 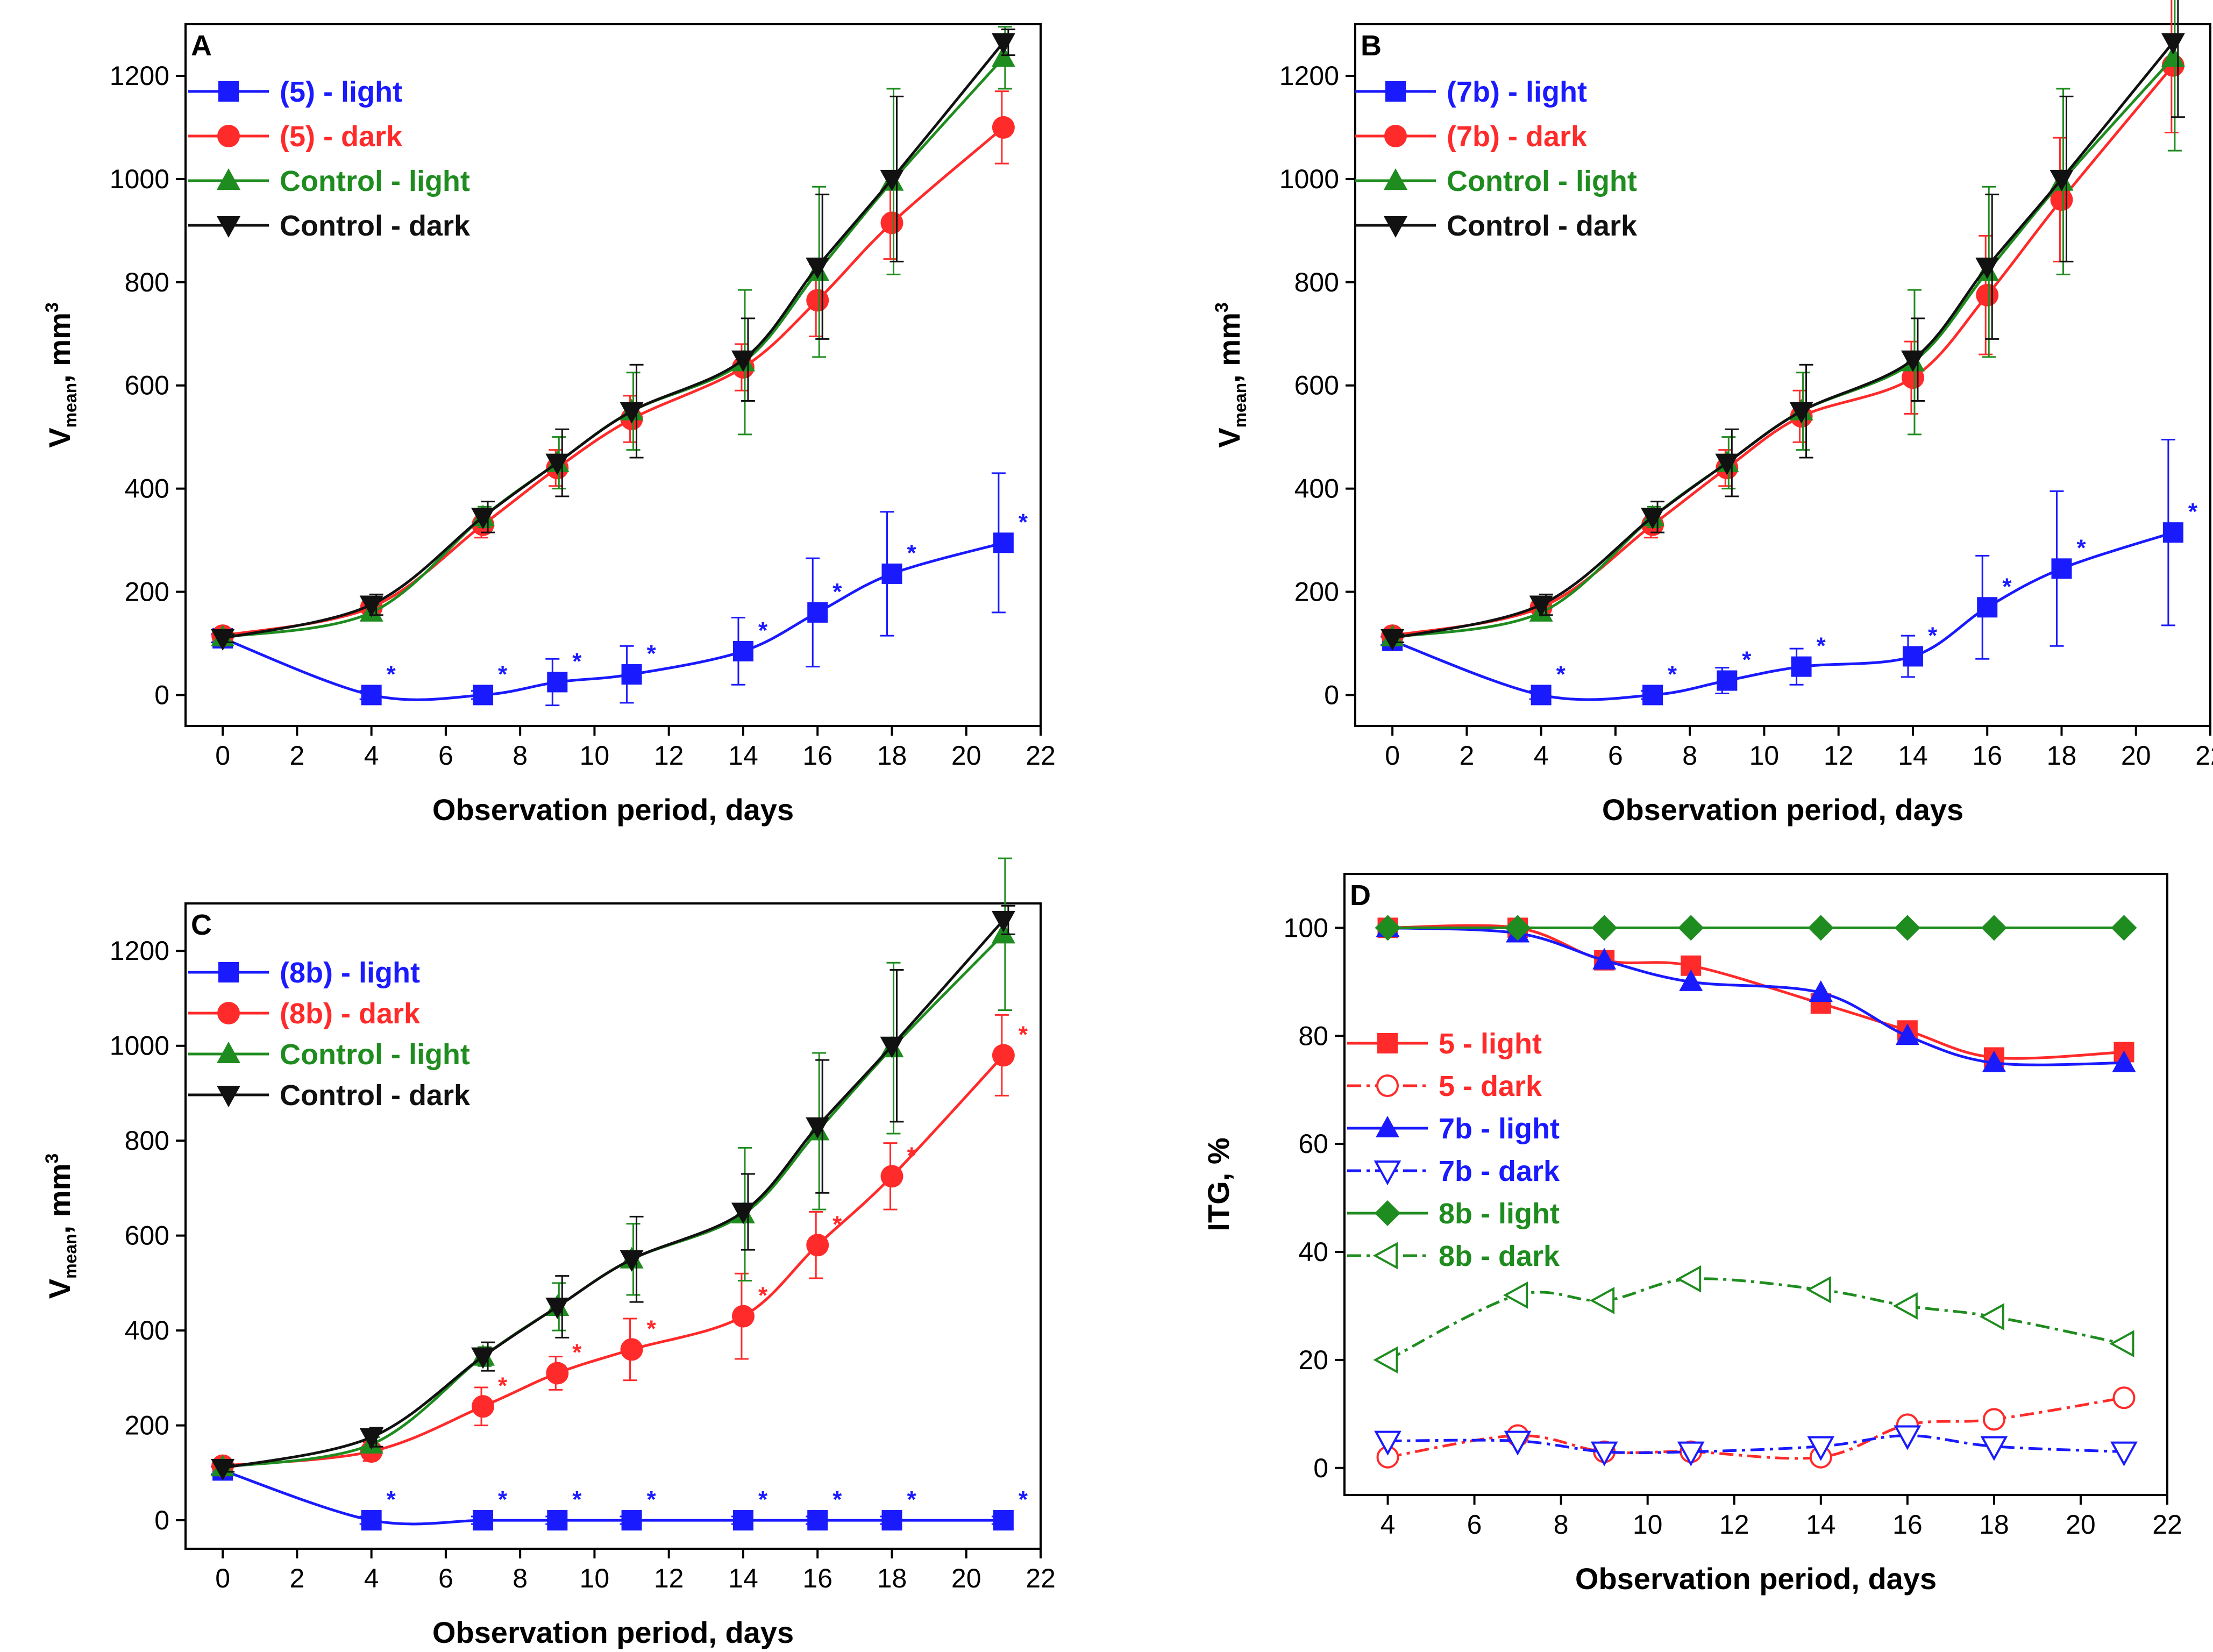 I want to click on y-tick-label: 40, so click(x=1313, y=1252).